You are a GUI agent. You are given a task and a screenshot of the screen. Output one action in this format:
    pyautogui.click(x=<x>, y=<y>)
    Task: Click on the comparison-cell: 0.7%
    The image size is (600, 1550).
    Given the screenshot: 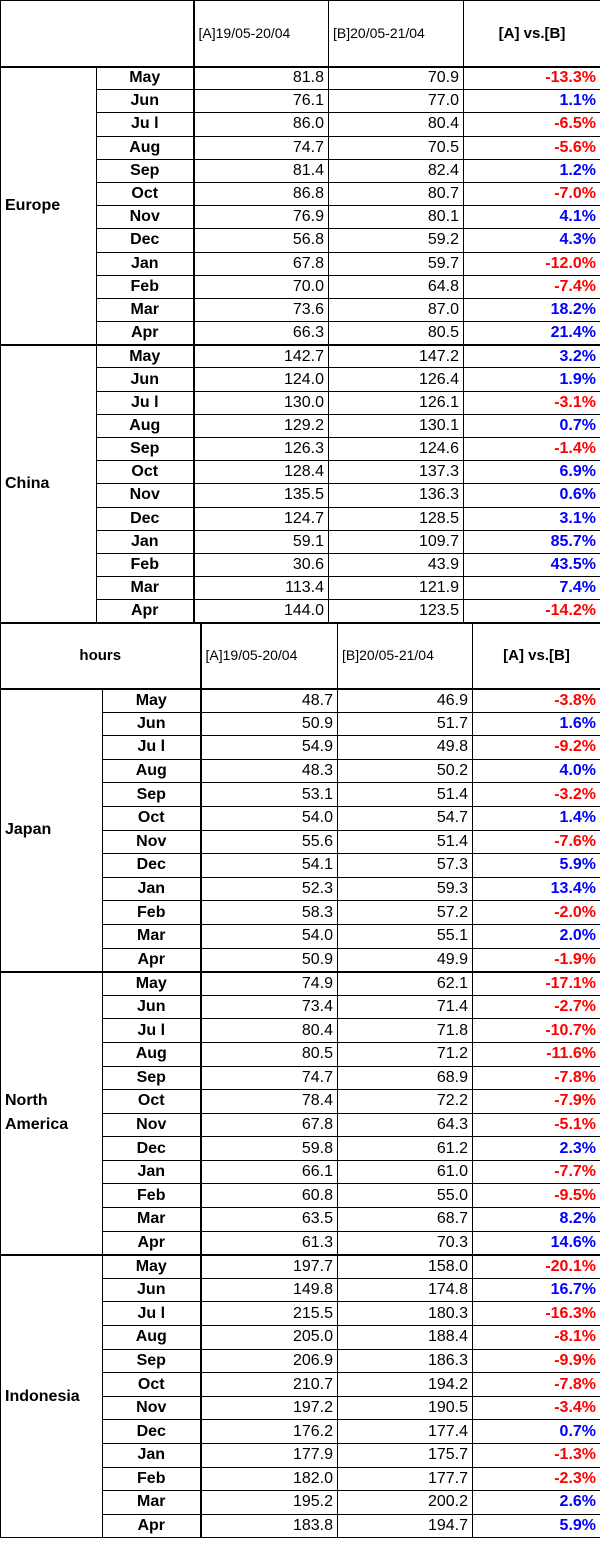 What is the action you would take?
    pyautogui.click(x=536, y=1431)
    